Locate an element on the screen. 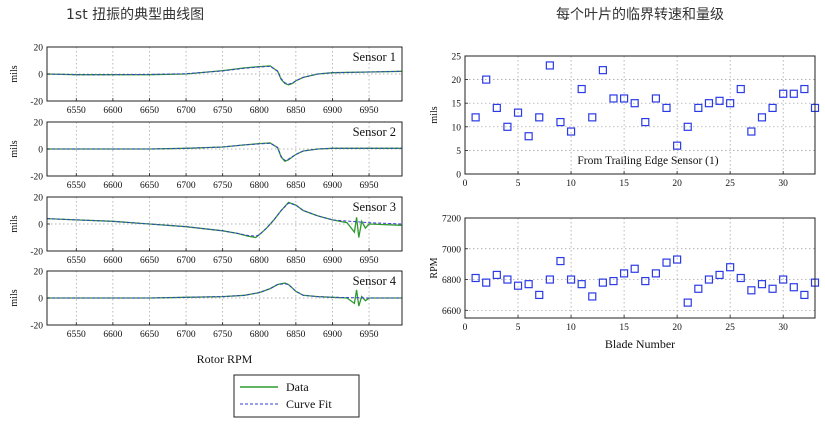 This screenshot has width=825, height=428. x-tick-label: 25 is located at coordinates (730, 184).